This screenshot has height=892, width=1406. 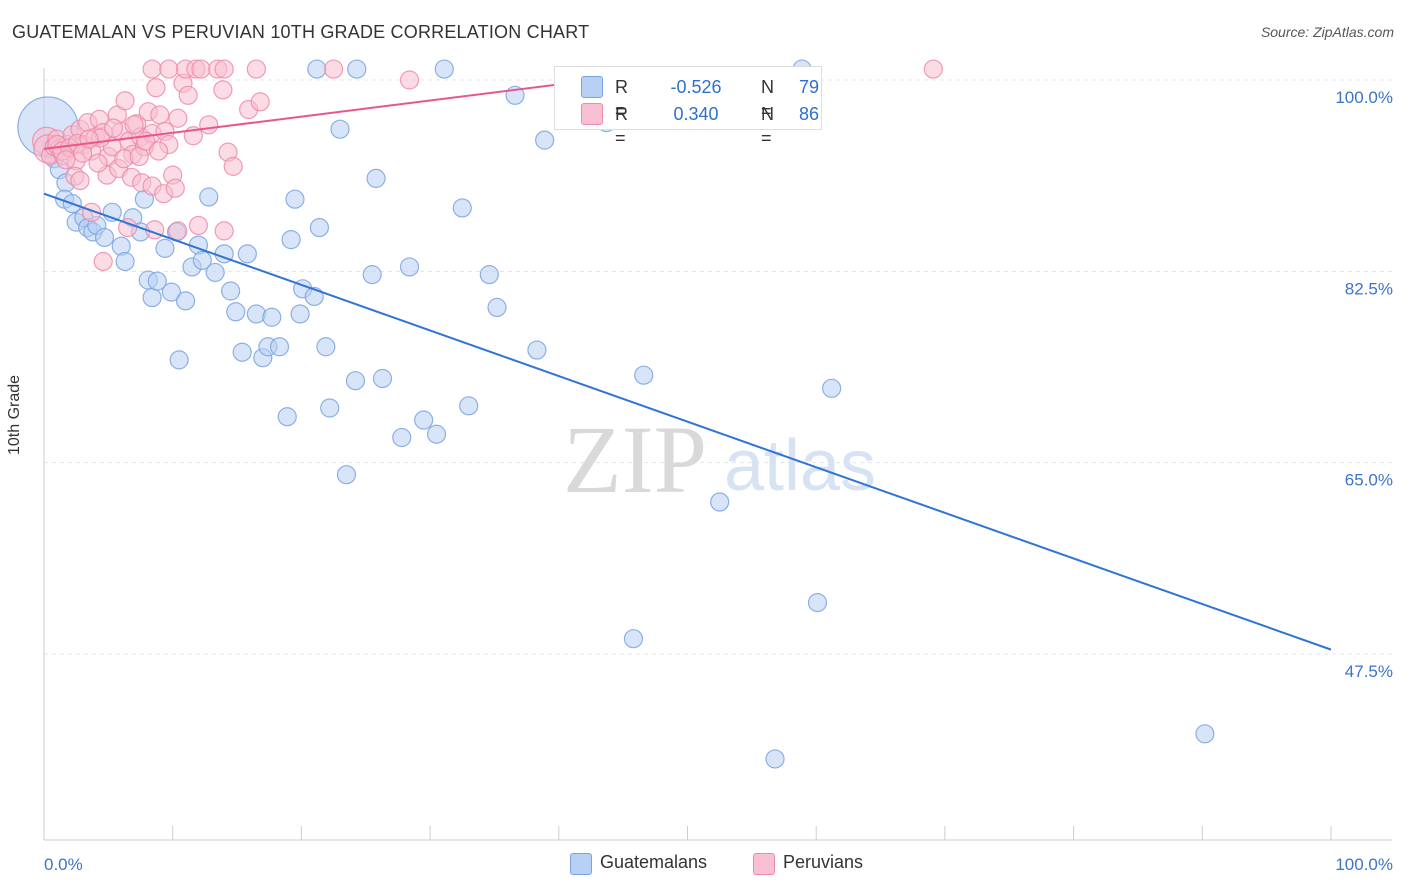 What do you see at coordinates (1369, 671) in the screenshot?
I see `y-tick-label-0: 47.5%` at bounding box center [1369, 671].